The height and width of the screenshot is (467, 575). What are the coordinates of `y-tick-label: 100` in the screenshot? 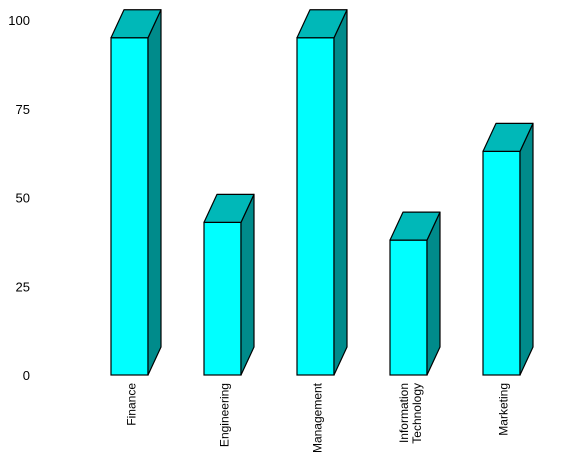 It's located at (19, 20).